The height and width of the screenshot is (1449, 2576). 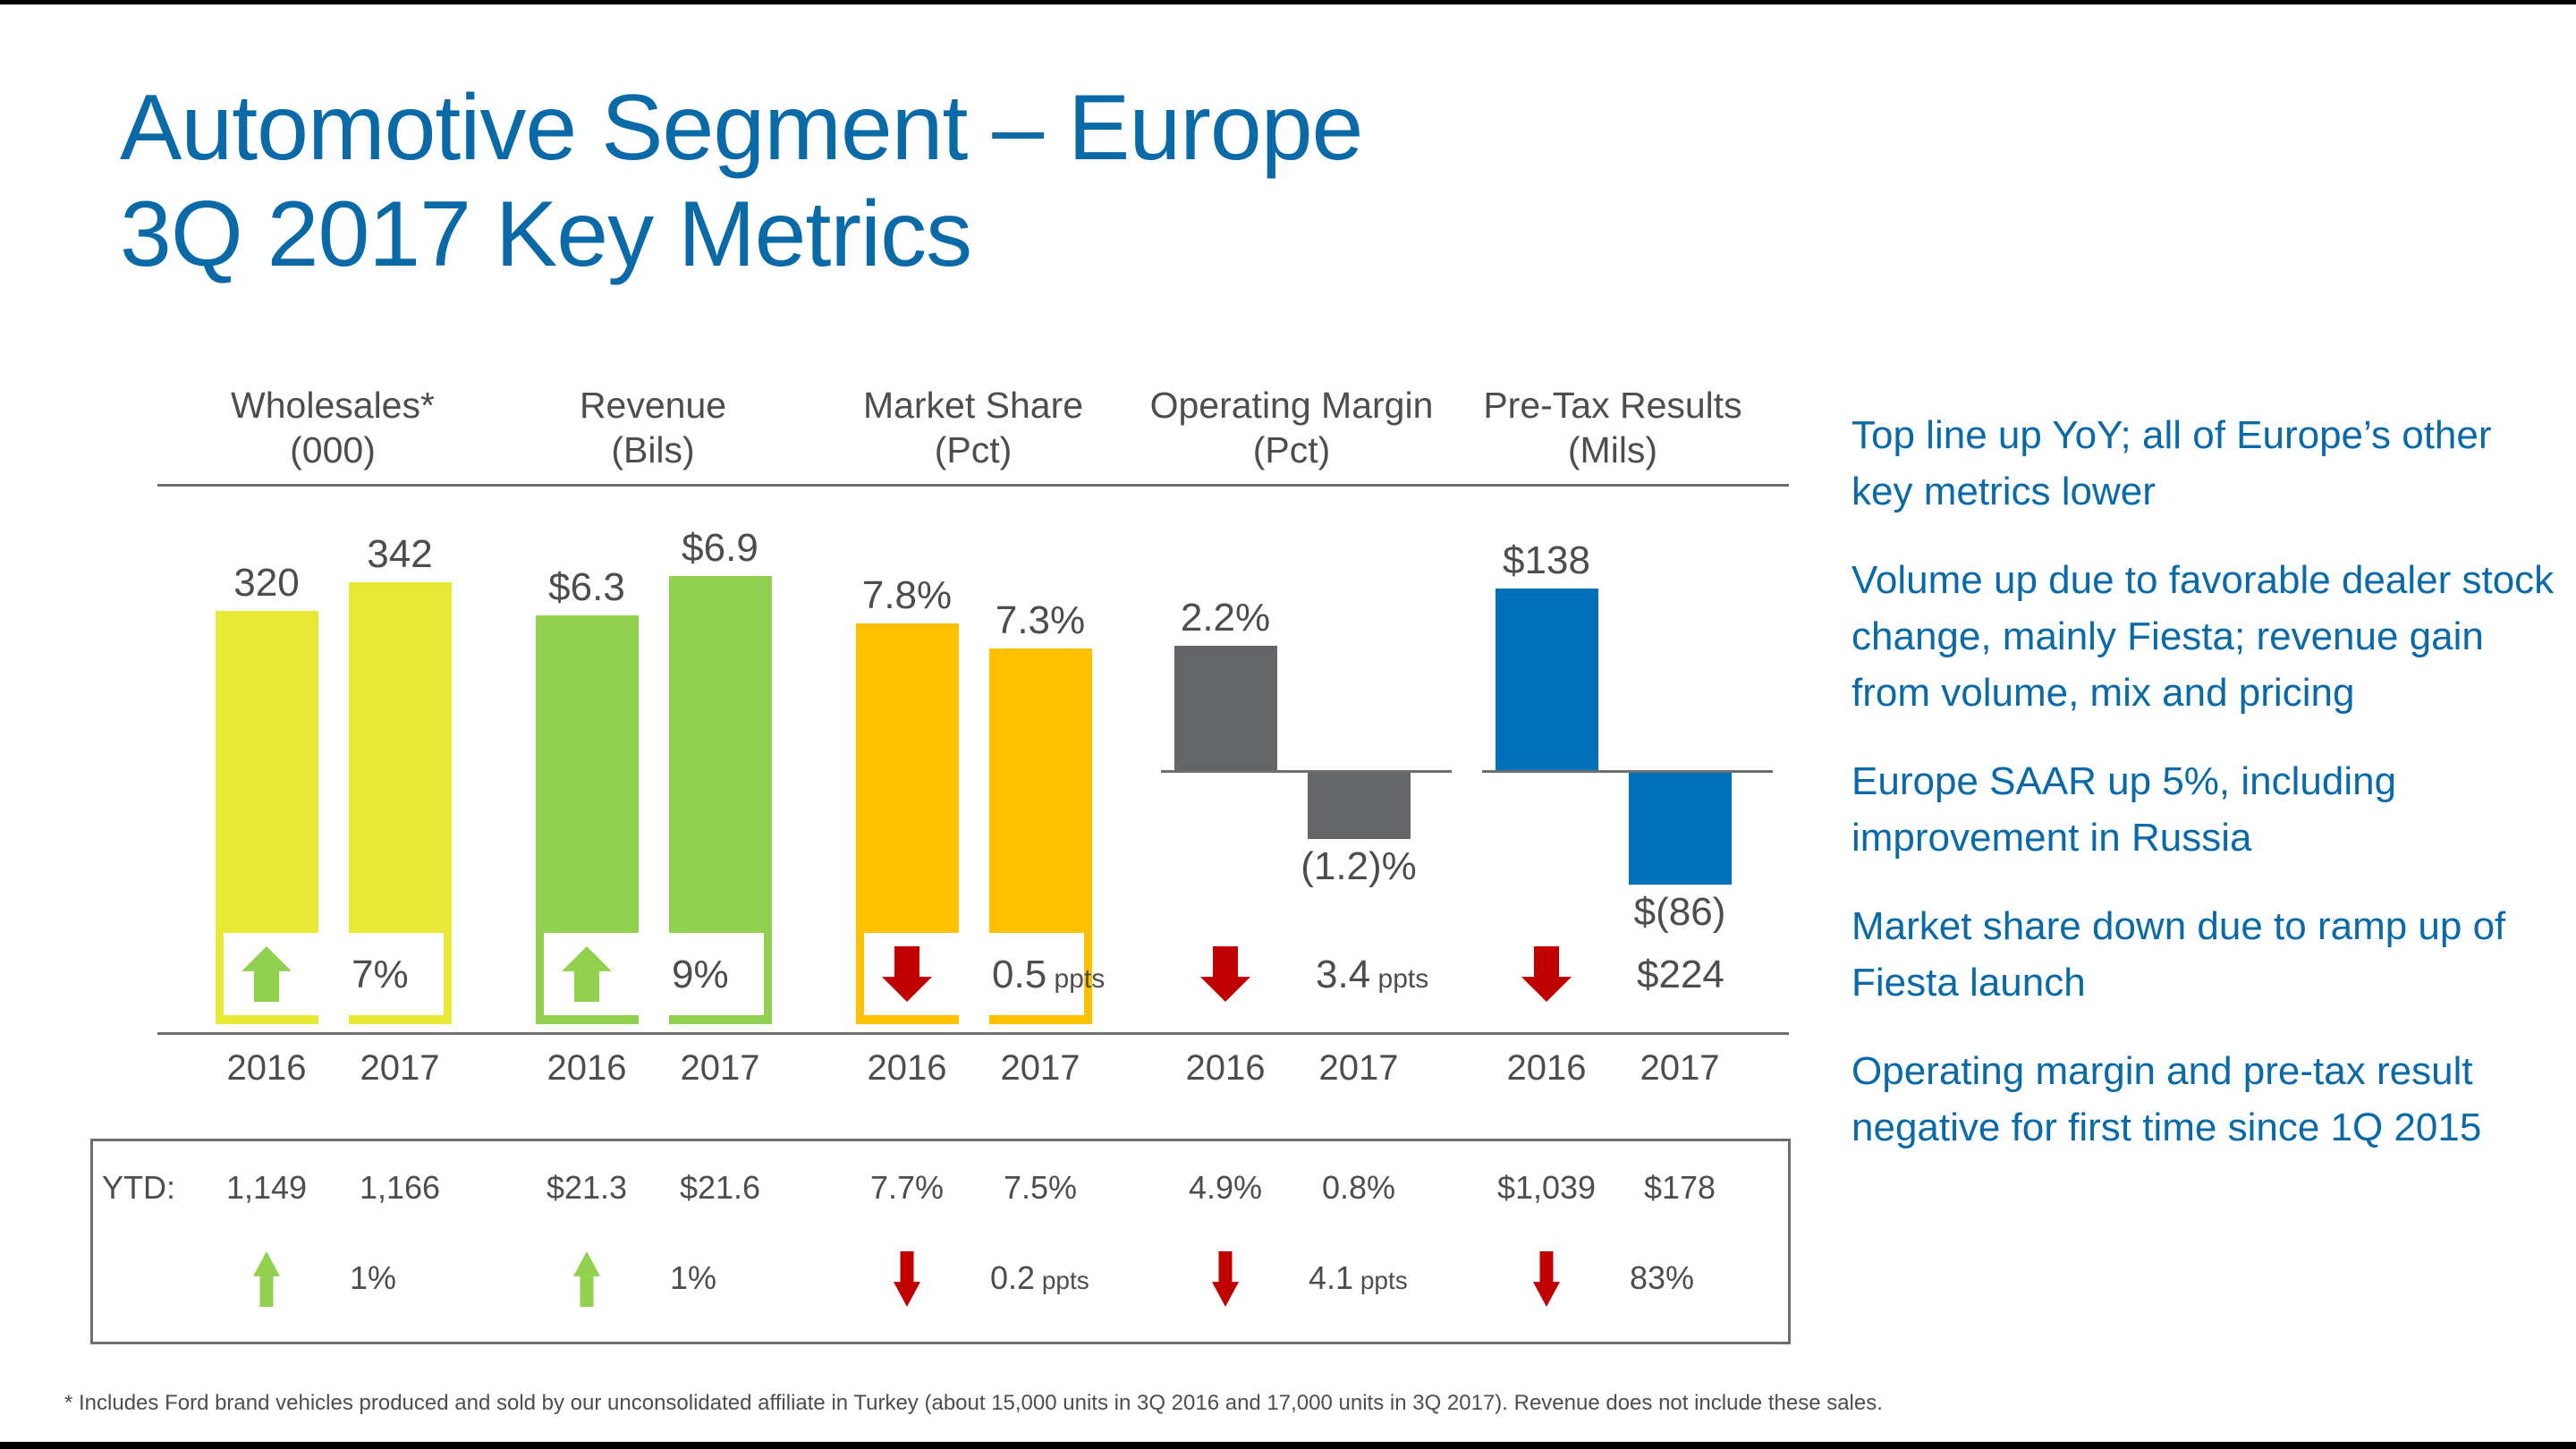 What do you see at coordinates (1288, 1445) in the screenshot?
I see `bottom-border` at bounding box center [1288, 1445].